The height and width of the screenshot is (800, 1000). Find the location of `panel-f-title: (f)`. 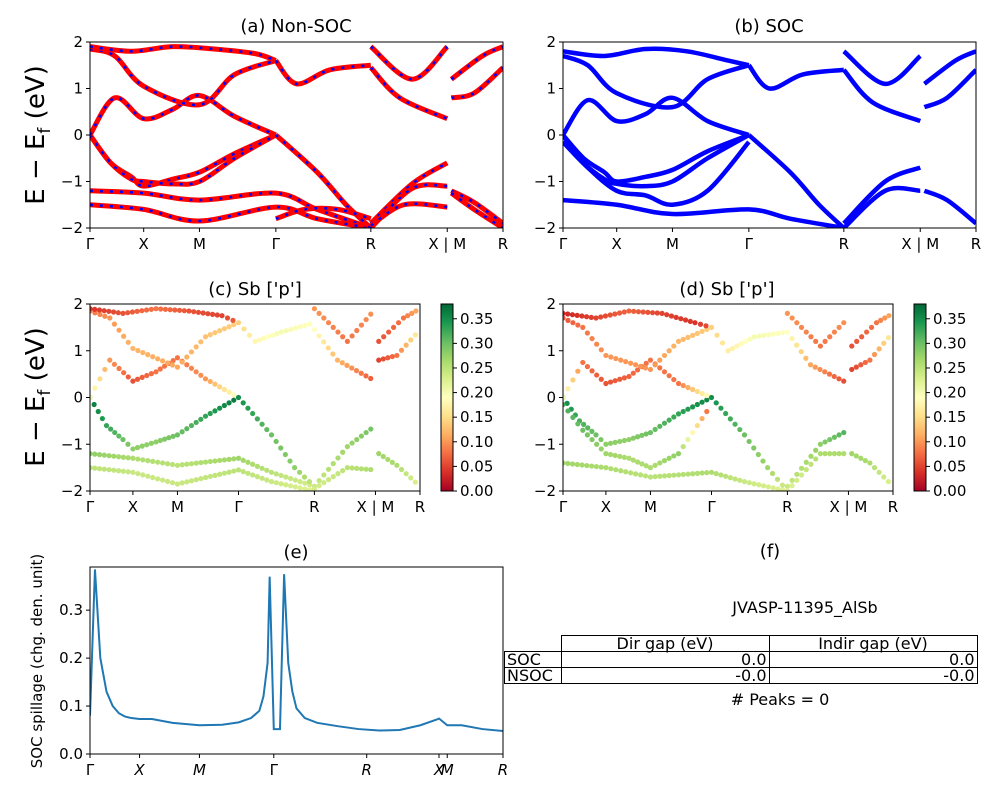

panel-f-title: (f) is located at coordinates (770, 551).